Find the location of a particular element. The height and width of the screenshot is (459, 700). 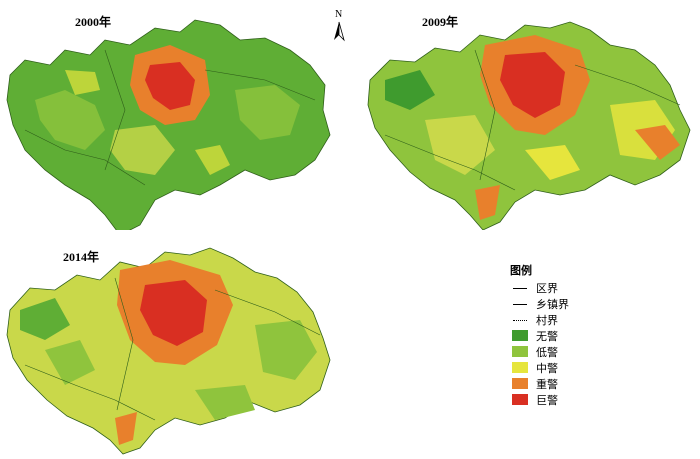

legend-item: 村界 is located at coordinates (575, 320).